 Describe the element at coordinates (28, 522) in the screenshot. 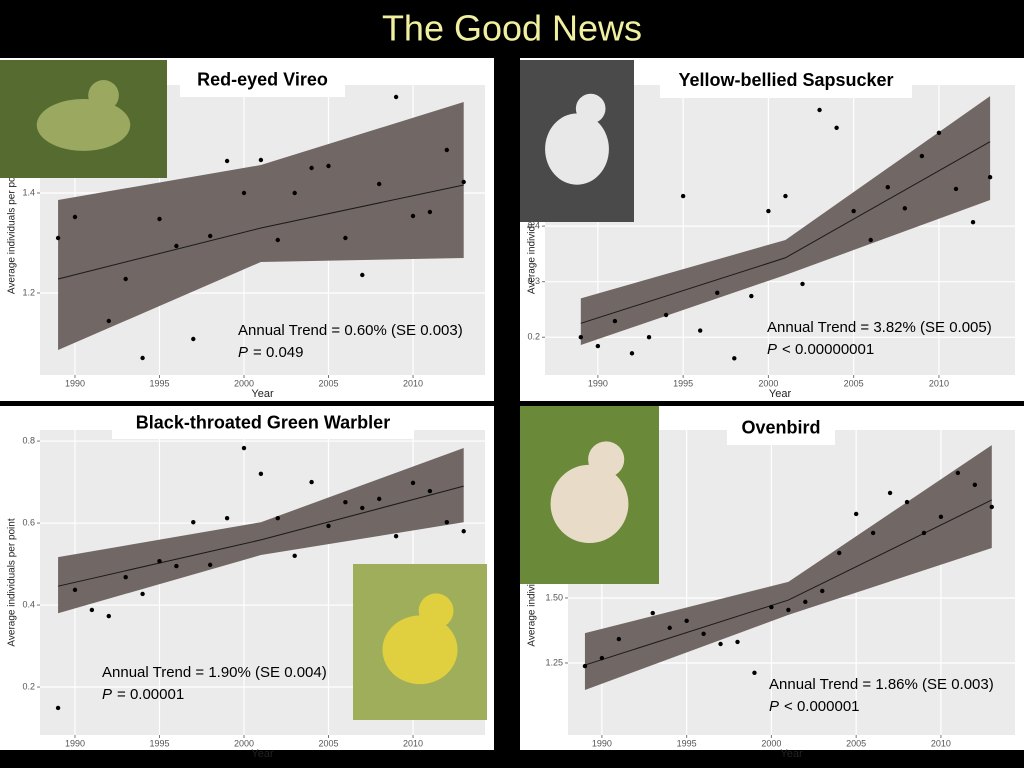

I see `y-tick-label: 0.6` at that location.